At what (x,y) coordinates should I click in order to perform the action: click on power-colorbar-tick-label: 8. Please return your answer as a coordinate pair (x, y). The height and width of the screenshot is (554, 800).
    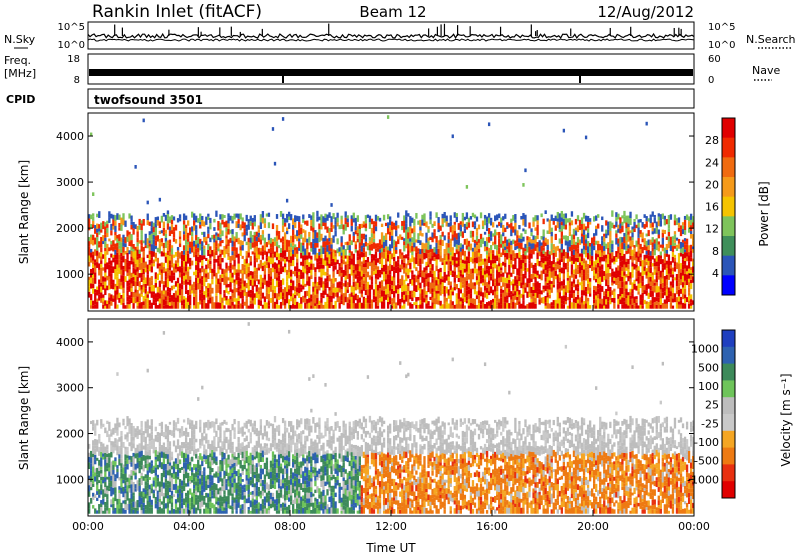
    Looking at the image, I should click on (715, 251).